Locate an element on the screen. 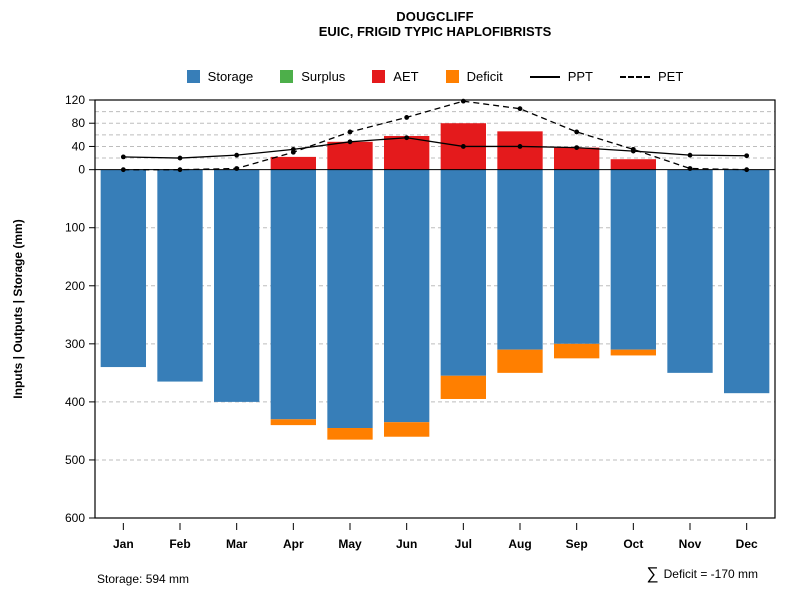 The width and height of the screenshot is (800, 600). legend-label-aet: AET is located at coordinates (406, 76).